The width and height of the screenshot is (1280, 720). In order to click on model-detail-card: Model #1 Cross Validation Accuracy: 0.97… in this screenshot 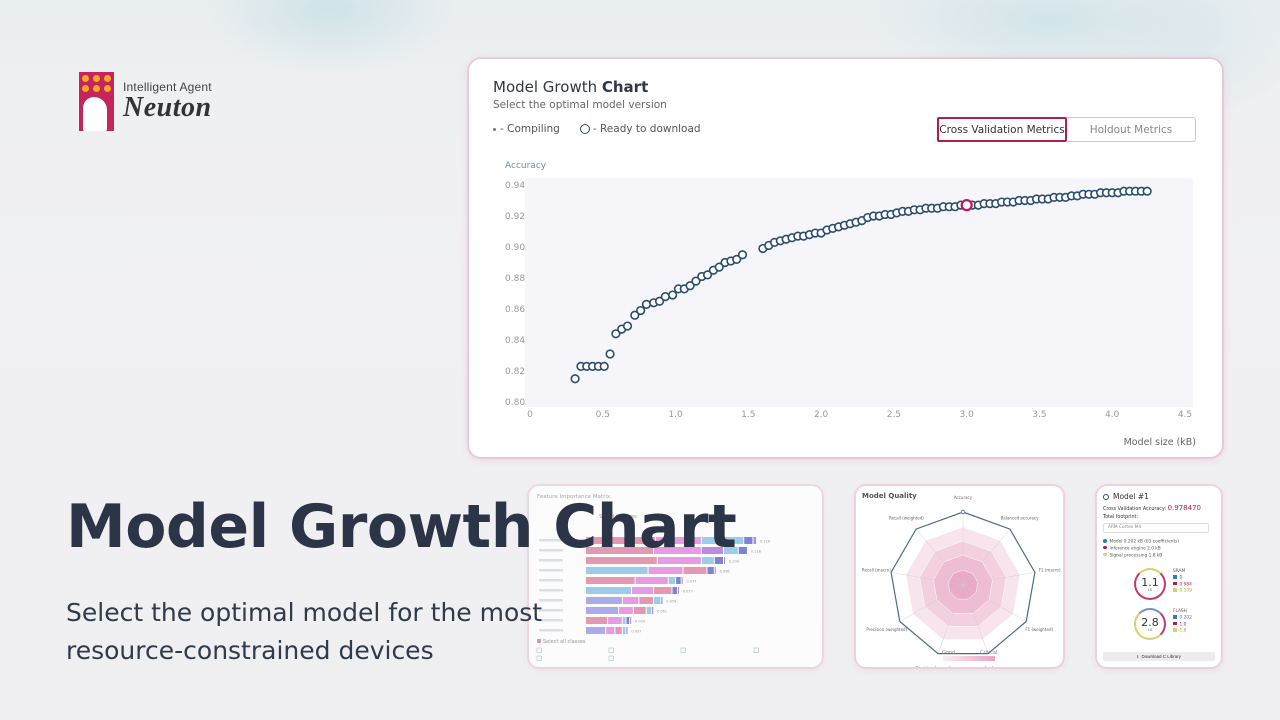, I will do `click(1159, 576)`.